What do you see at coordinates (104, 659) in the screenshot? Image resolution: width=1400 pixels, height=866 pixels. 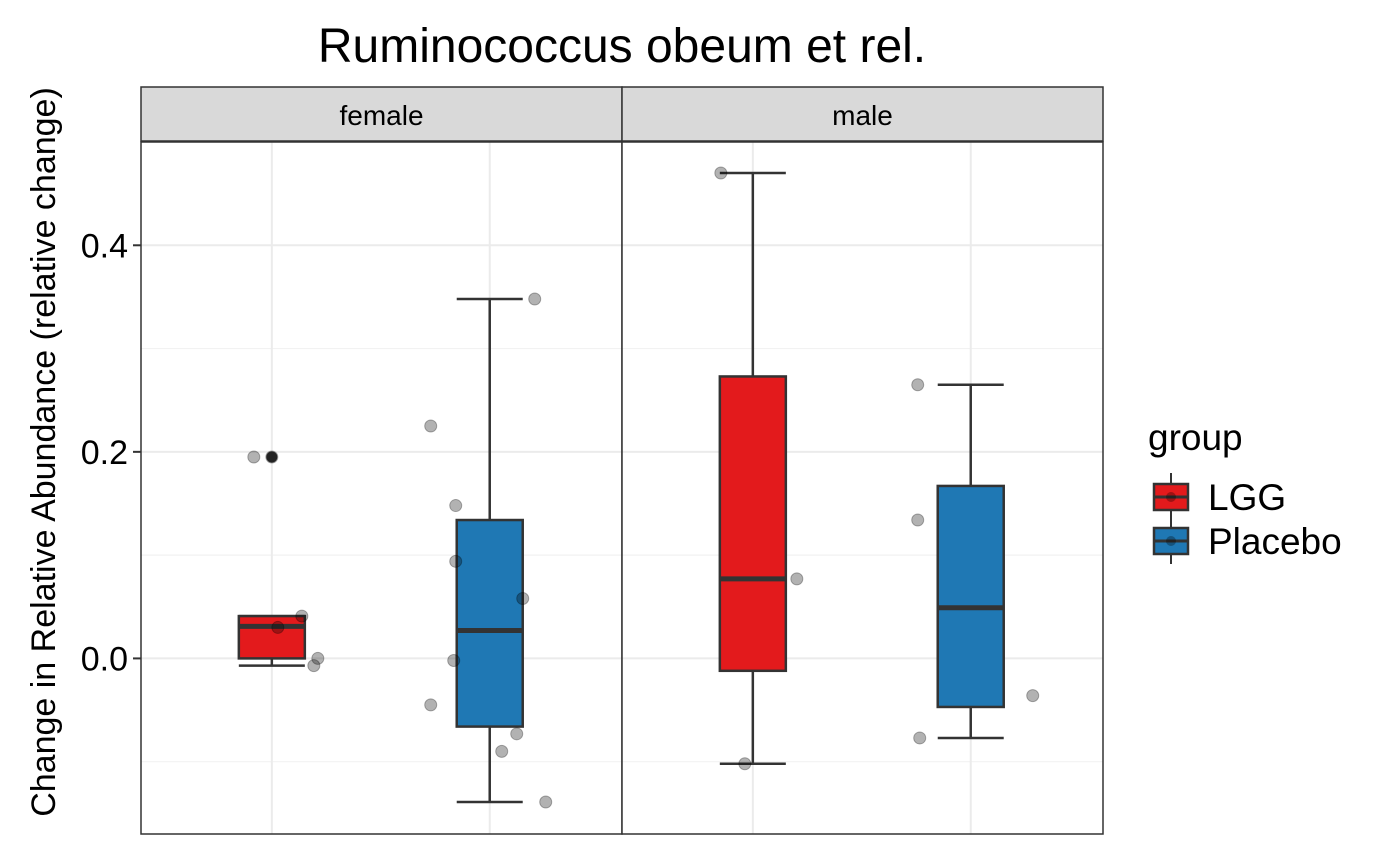 I see `y-tick-label: 0.0` at bounding box center [104, 659].